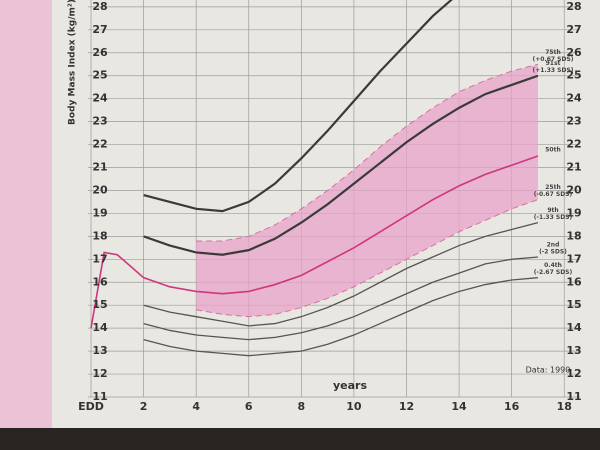  I want to click on x-tick-label: 2, so click(144, 406).